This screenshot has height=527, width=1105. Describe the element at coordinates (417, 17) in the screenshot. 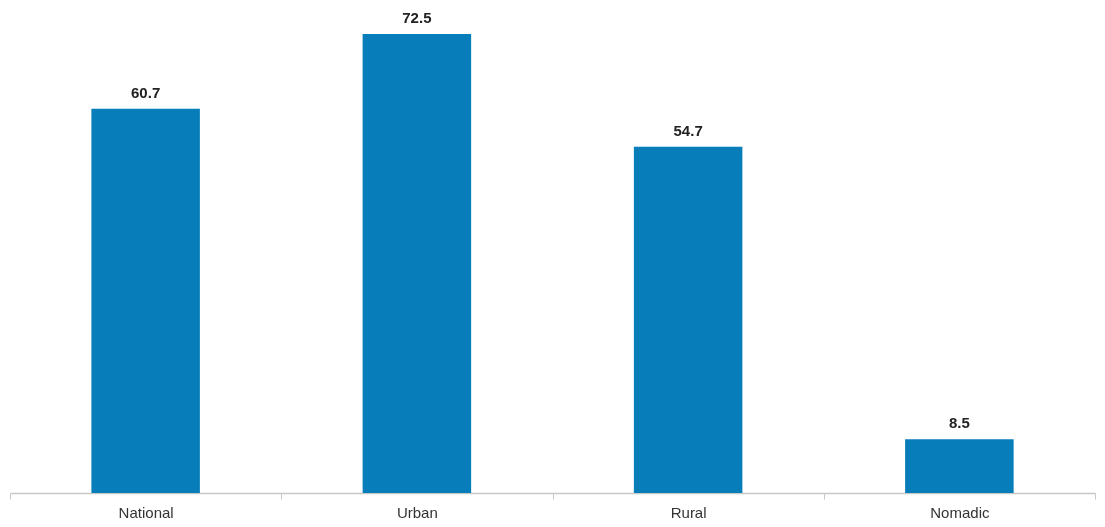

I see `data-label: 72.5` at that location.